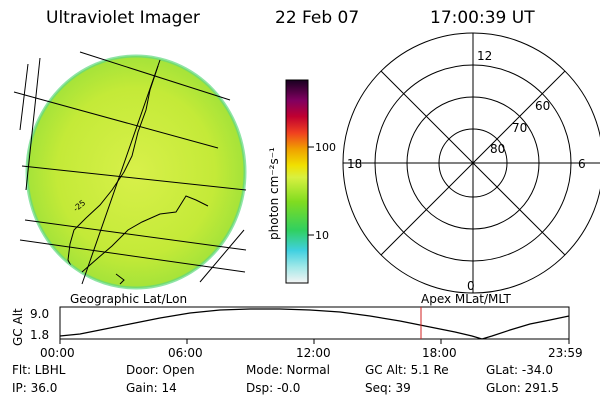 The image size is (600, 400). What do you see at coordinates (273, 388) in the screenshot?
I see `info-dsp: Dsp: -0.0` at bounding box center [273, 388].